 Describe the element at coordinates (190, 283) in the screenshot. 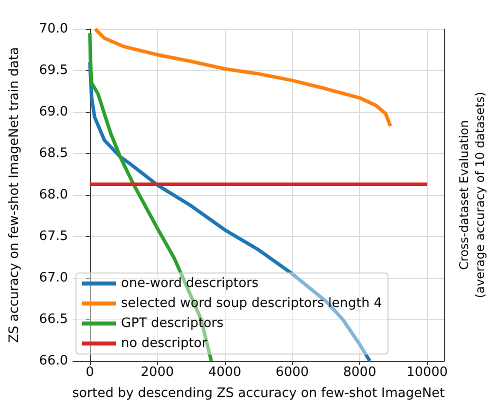

I see `legend-label: one-word descriptors` at that location.